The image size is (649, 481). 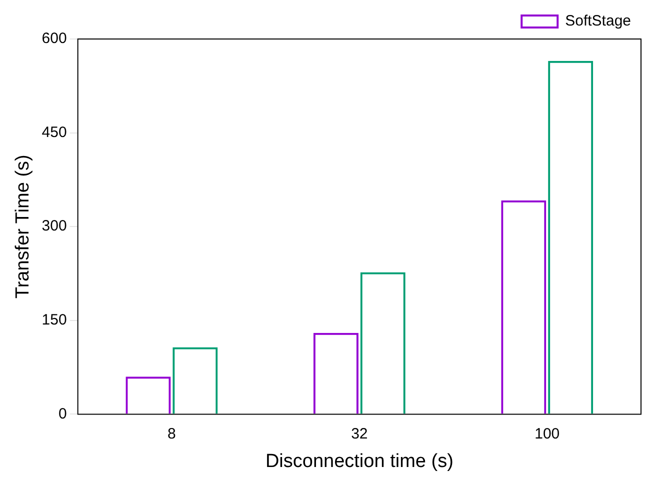 I want to click on x-axis-title: Disconnection time (s), so click(x=359, y=461).